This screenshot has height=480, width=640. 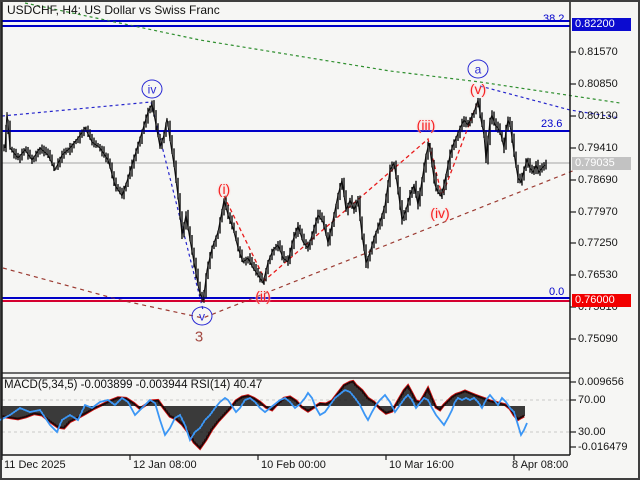 What do you see at coordinates (152, 89) in the screenshot?
I see `elliott-wave-circled-label: iv` at bounding box center [152, 89].